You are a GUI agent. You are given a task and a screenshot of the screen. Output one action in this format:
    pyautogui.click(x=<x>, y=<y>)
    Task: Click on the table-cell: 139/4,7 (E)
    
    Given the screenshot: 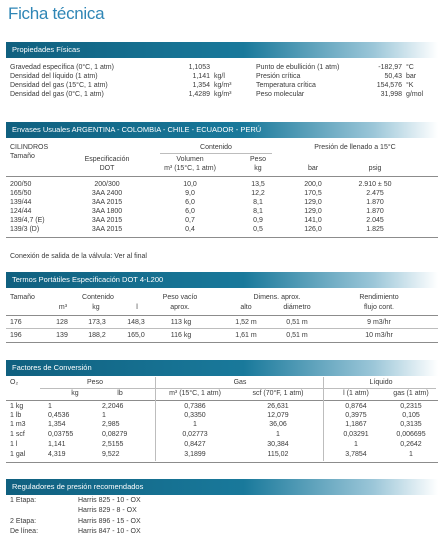 What is the action you would take?
    pyautogui.click(x=27, y=220)
    